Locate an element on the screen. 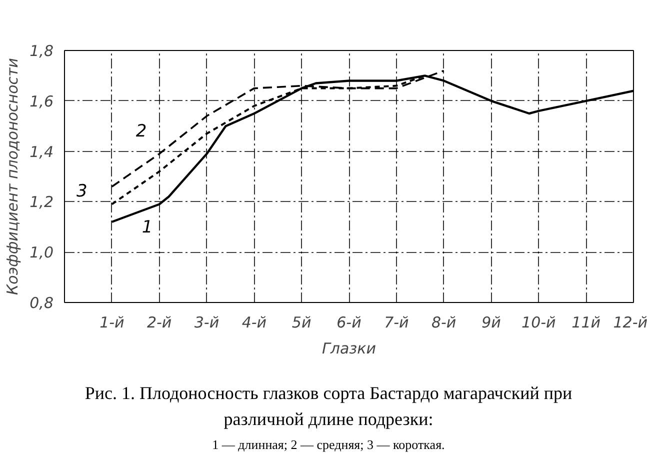  y-tick-label: 1,0 is located at coordinates (42, 253).